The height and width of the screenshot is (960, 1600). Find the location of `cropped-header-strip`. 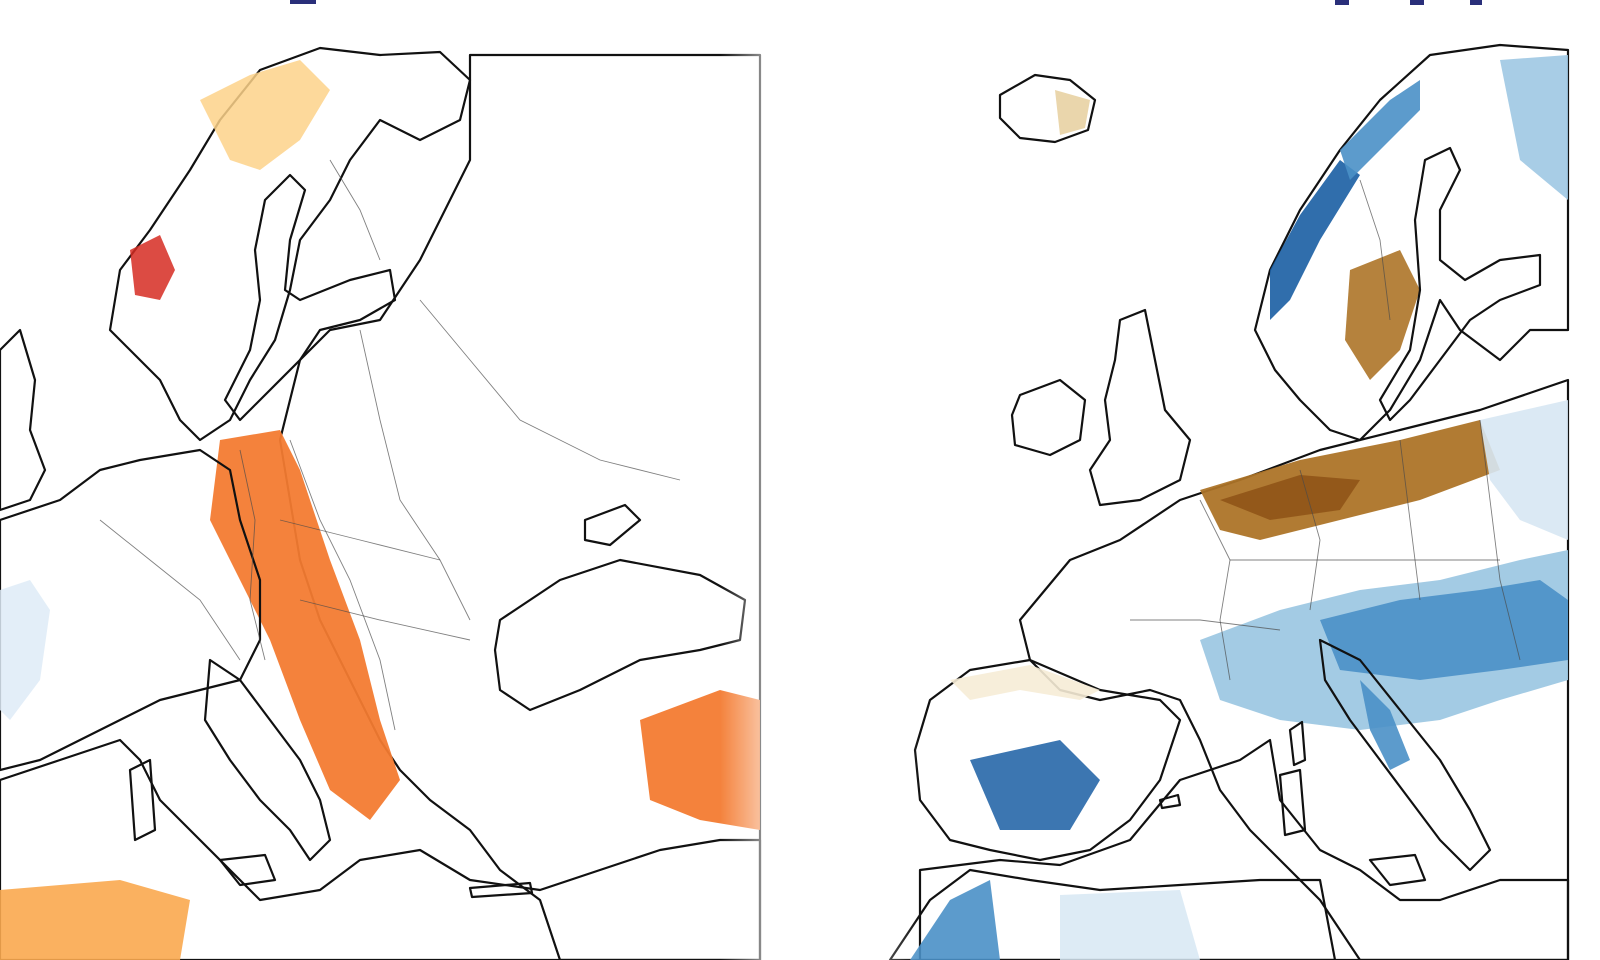

cropped-header-strip is located at coordinates (800, 4).